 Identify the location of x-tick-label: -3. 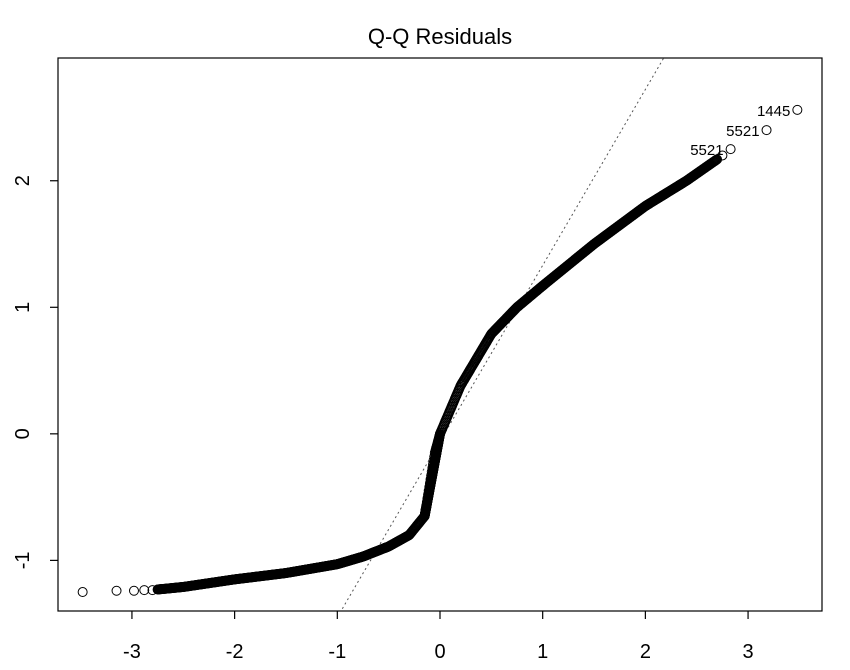
(132, 652).